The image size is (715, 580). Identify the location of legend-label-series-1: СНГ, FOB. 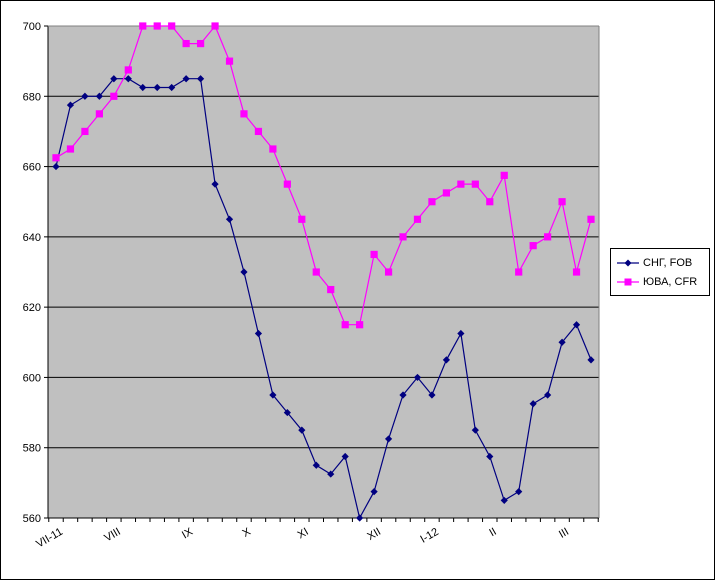
(668, 263).